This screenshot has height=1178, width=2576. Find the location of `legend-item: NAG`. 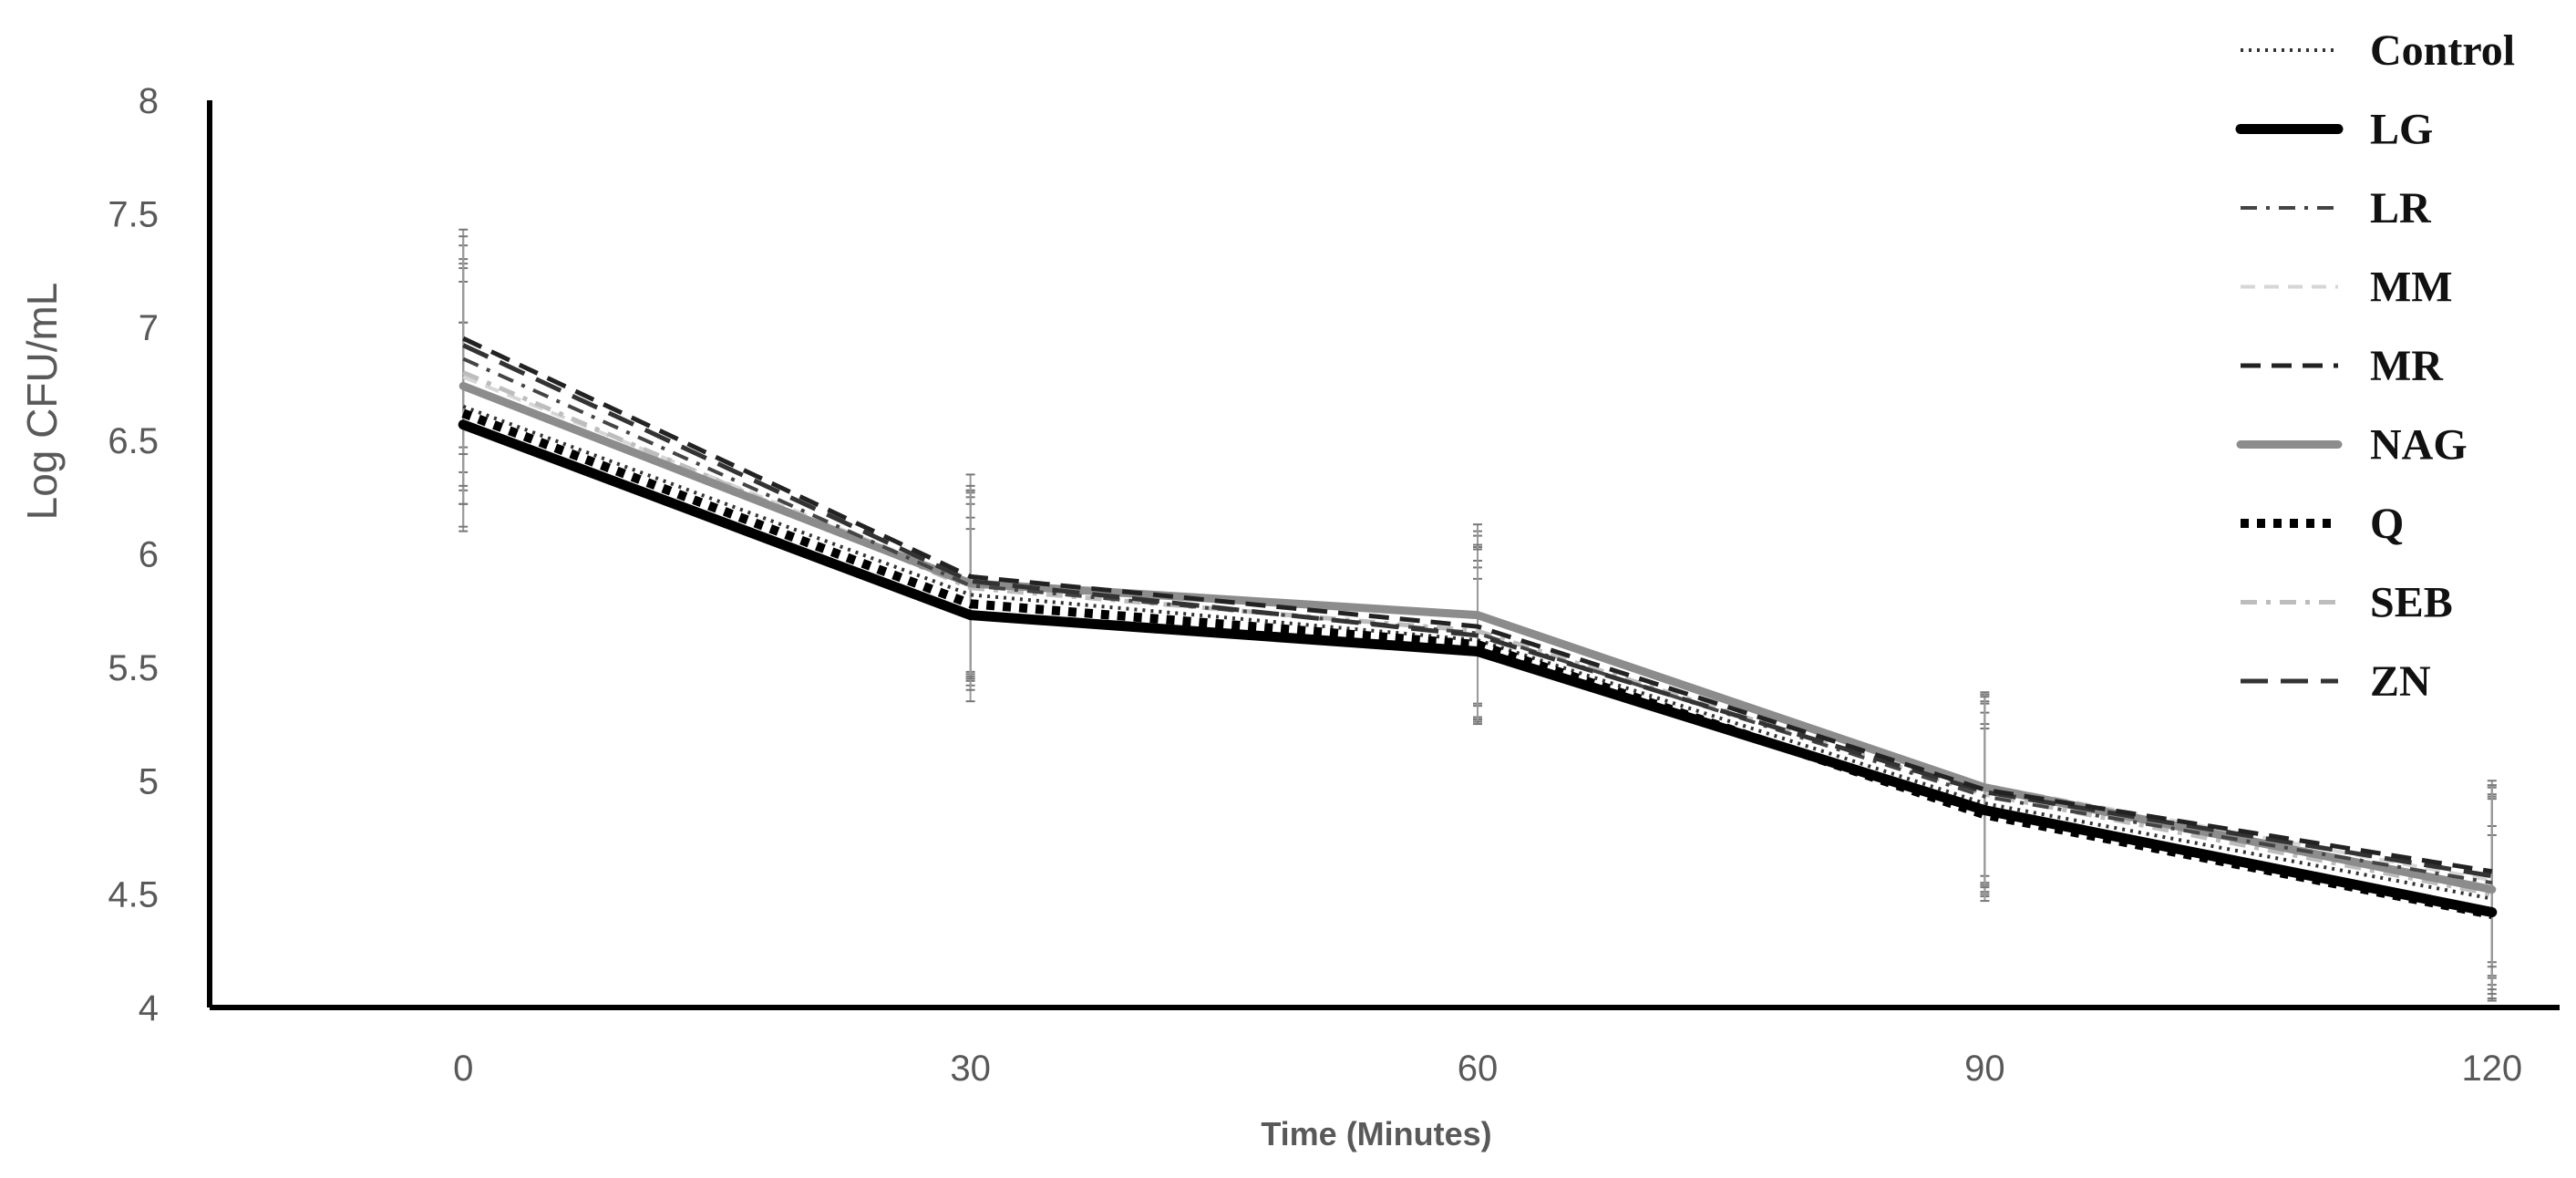

legend-item: NAG is located at coordinates (2352, 445).